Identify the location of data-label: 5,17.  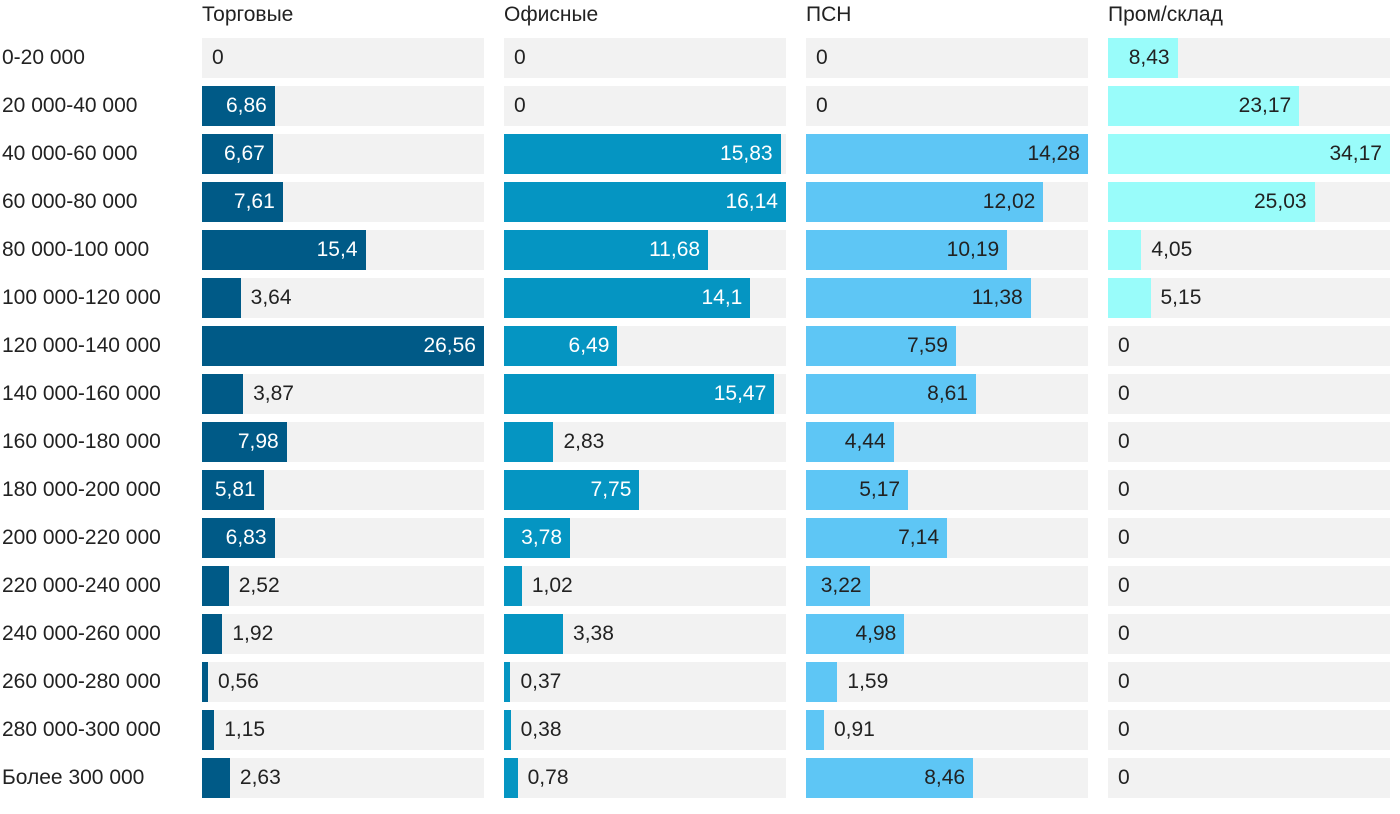
(880, 489).